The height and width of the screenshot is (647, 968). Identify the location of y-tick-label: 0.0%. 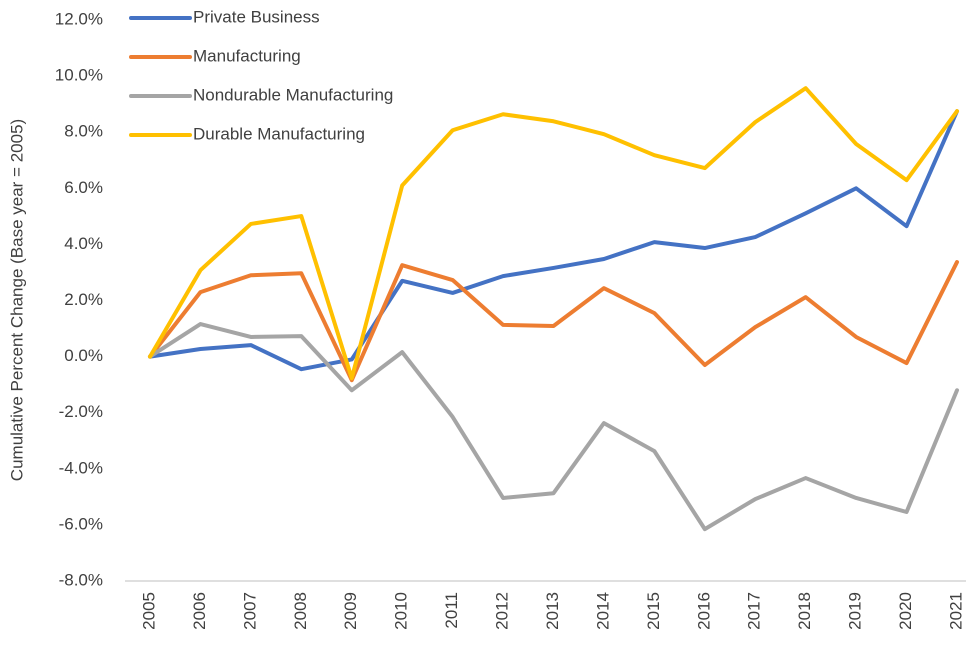
(83, 355).